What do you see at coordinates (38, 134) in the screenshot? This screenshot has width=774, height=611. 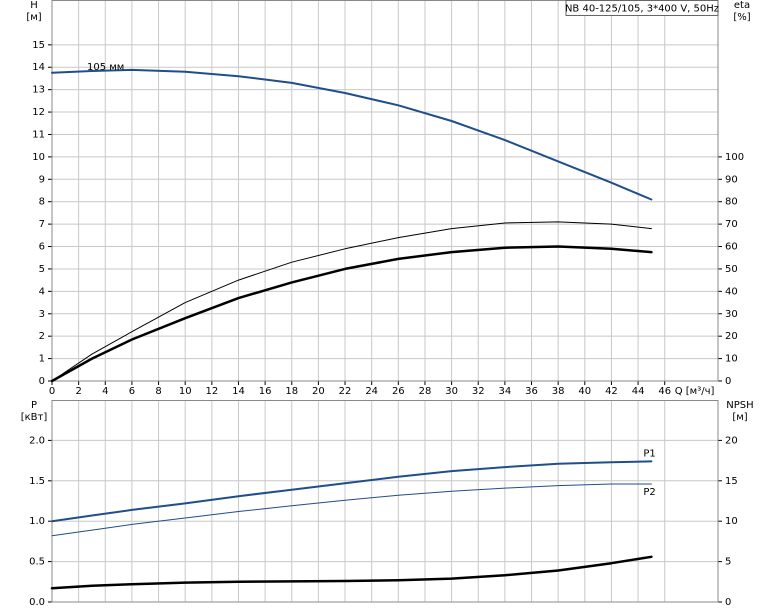 I see `y-tick-label: 11` at bounding box center [38, 134].